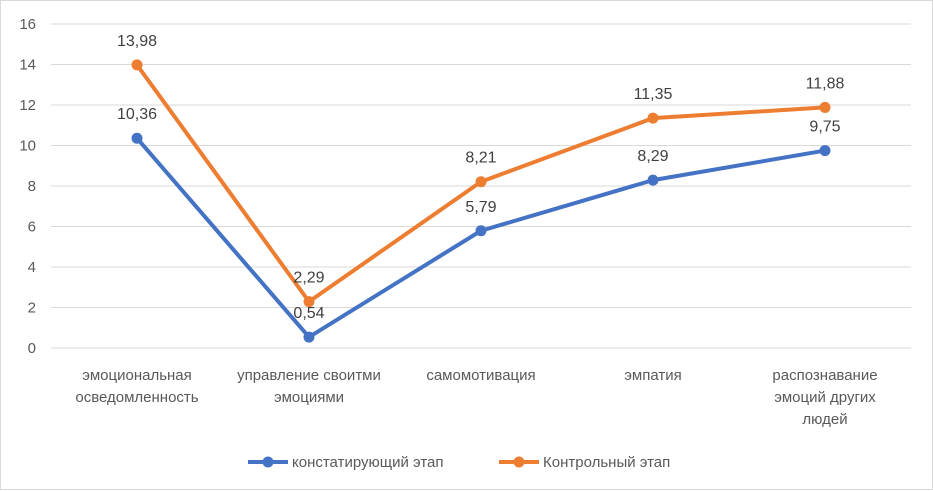 The image size is (933, 491). I want to click on y-tick-label: 10, so click(27, 146).